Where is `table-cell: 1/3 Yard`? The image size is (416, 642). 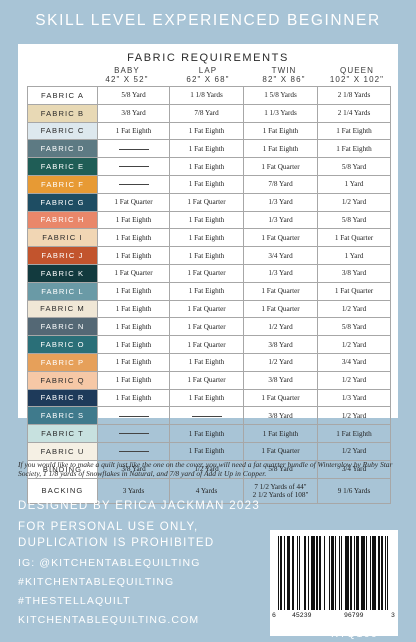
table-cell: 1/3 Yard is located at coordinates (354, 398).